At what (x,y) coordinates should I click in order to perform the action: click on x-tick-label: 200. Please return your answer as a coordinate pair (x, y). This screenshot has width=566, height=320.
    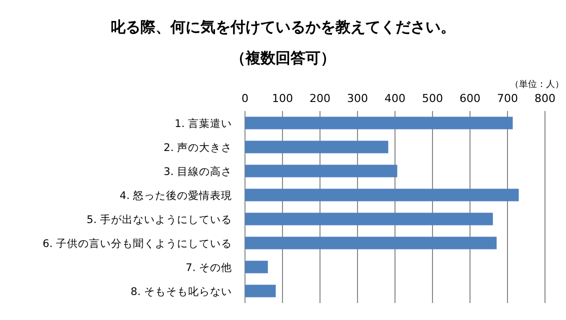
    Looking at the image, I should click on (320, 98).